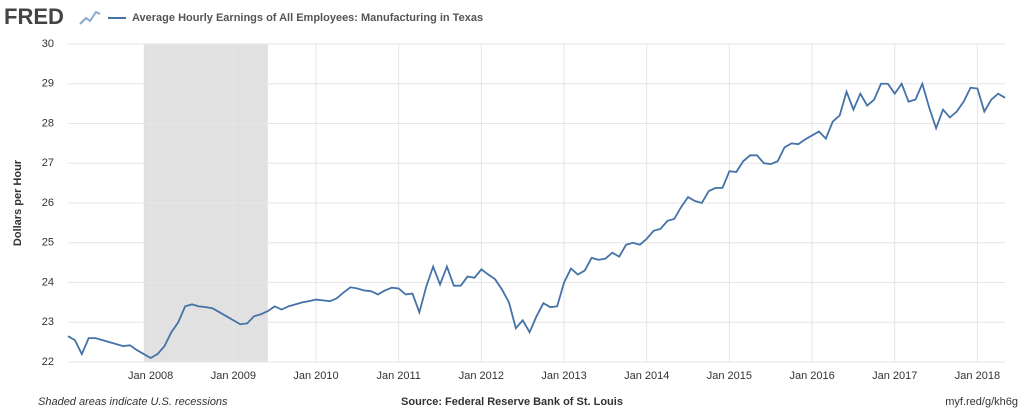 This screenshot has width=1024, height=412. What do you see at coordinates (315, 376) in the screenshot?
I see `x-tick-label: Jan 2010` at bounding box center [315, 376].